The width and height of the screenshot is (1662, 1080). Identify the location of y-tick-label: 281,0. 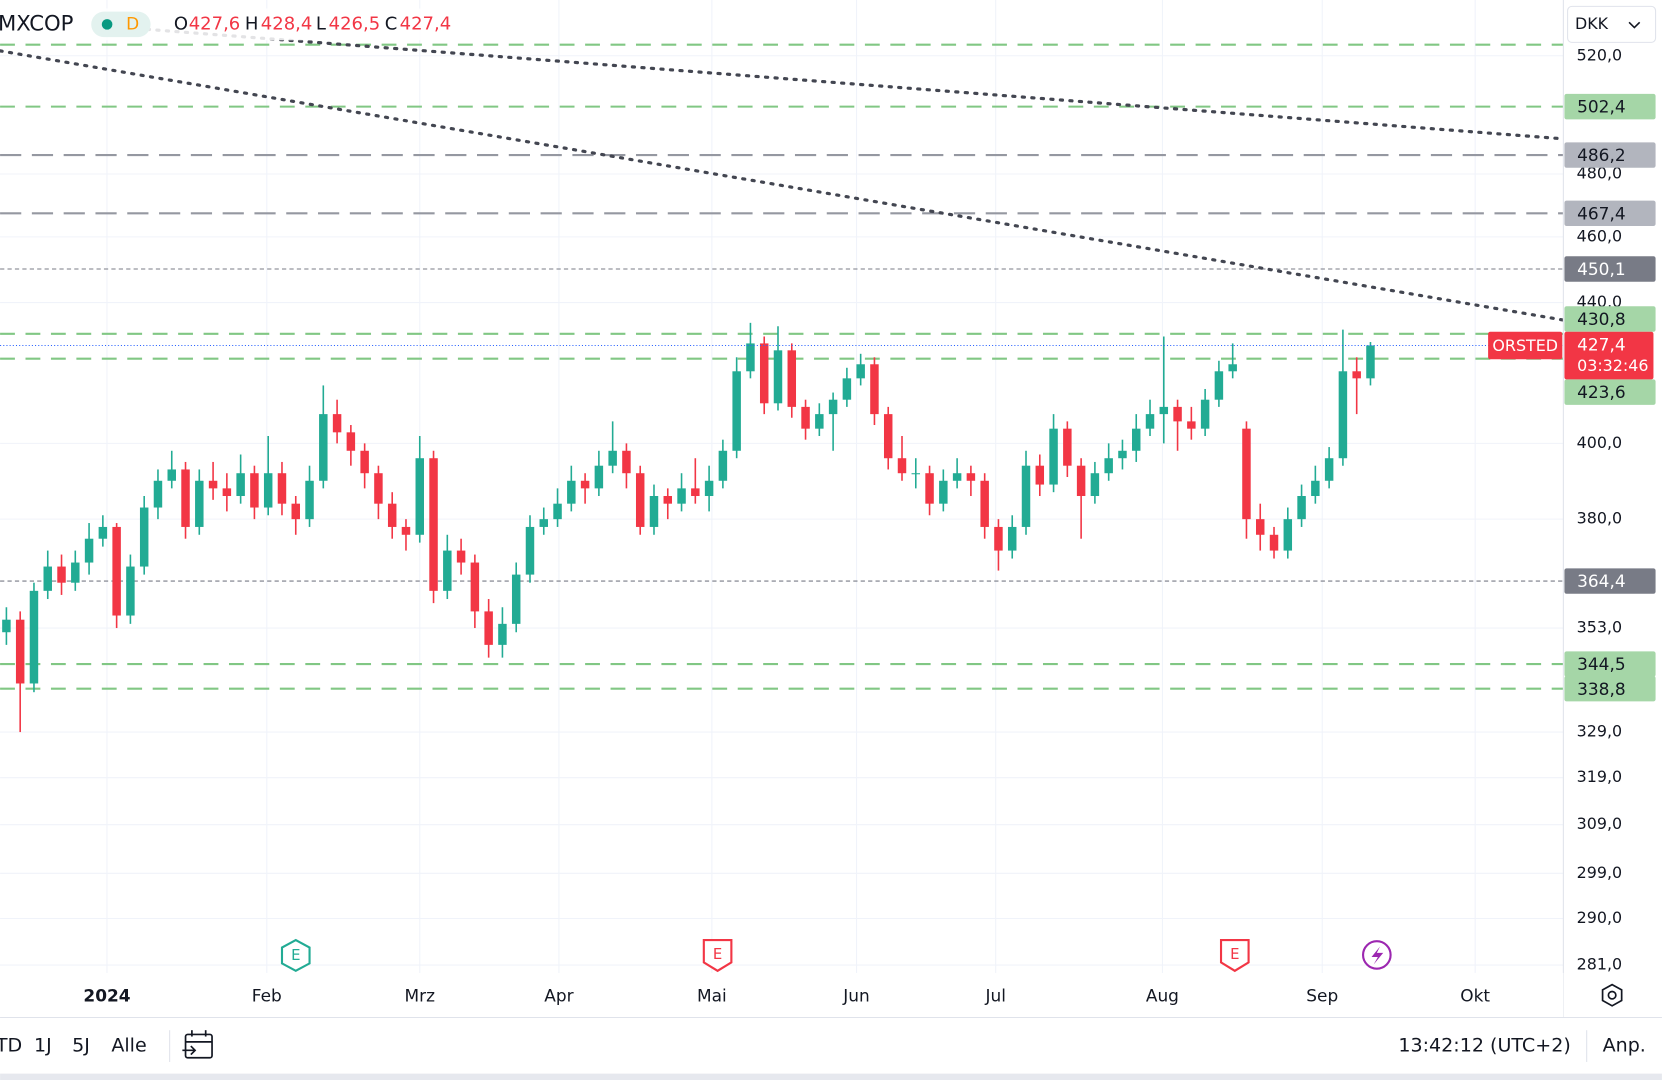
(1599, 964).